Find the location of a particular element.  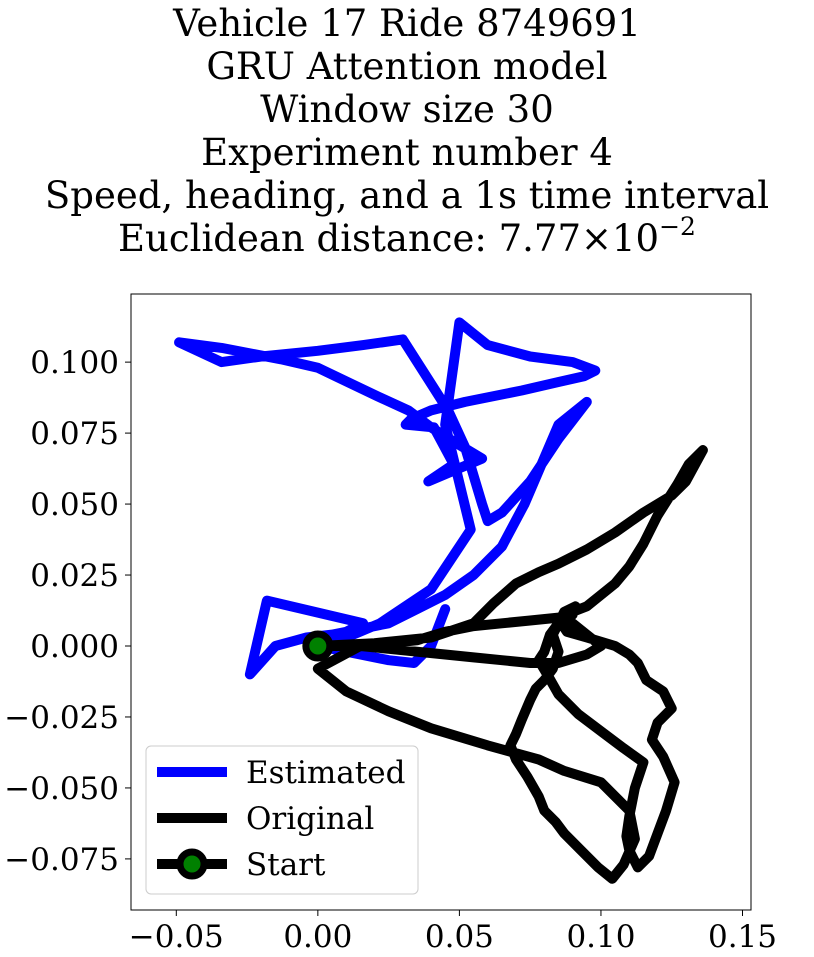

legend-start-marker is located at coordinates (192, 864).